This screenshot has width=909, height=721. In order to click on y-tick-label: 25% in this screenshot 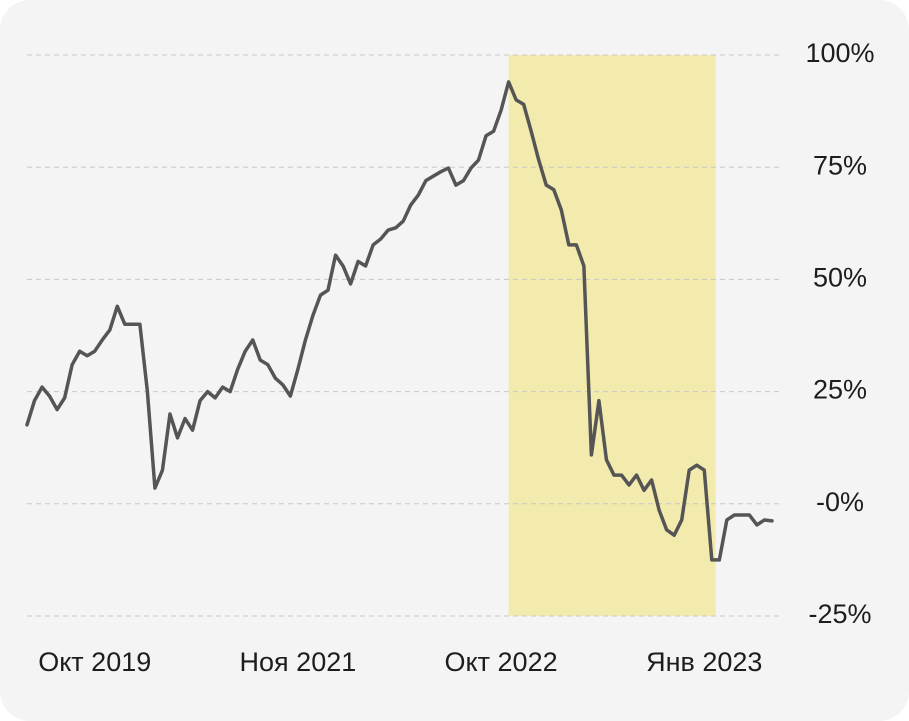, I will do `click(840, 390)`.